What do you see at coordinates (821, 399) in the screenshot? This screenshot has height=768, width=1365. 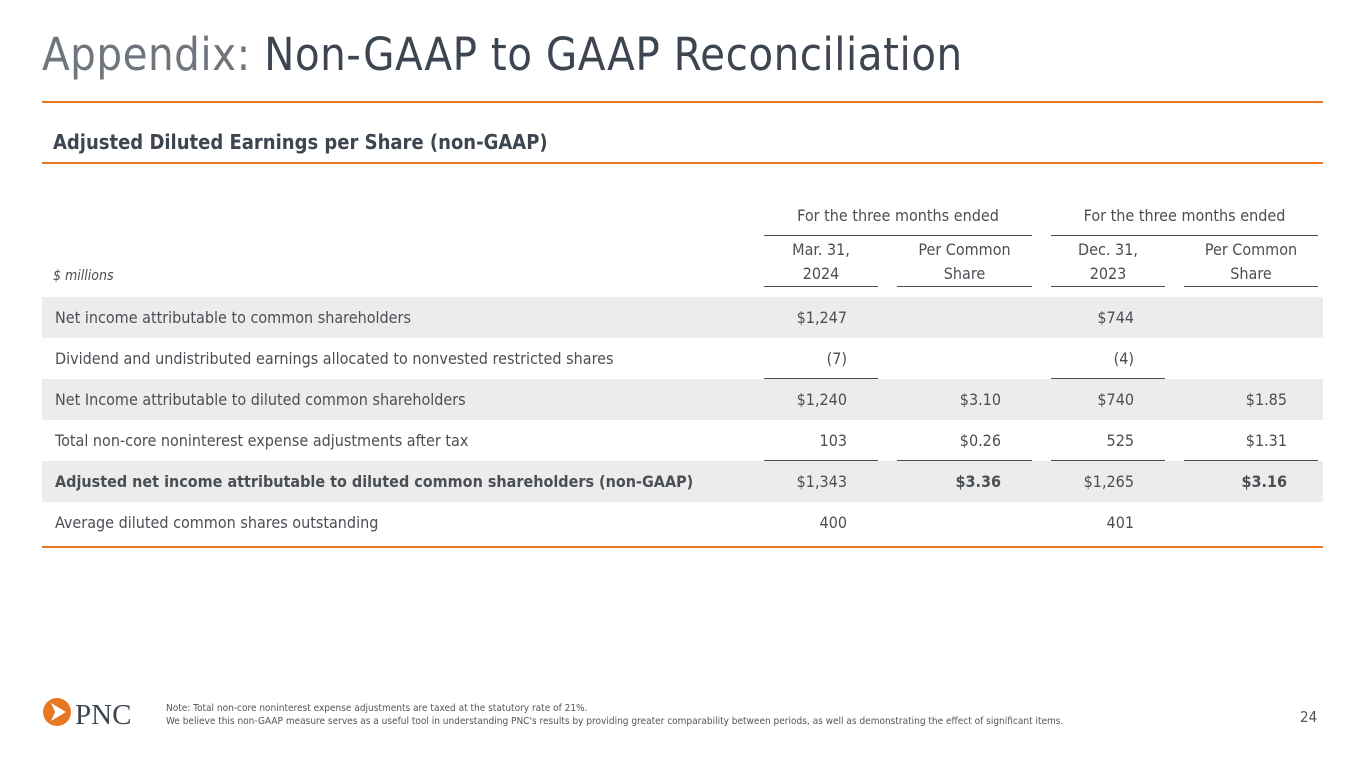 I see `cell-value: $1,240` at bounding box center [821, 399].